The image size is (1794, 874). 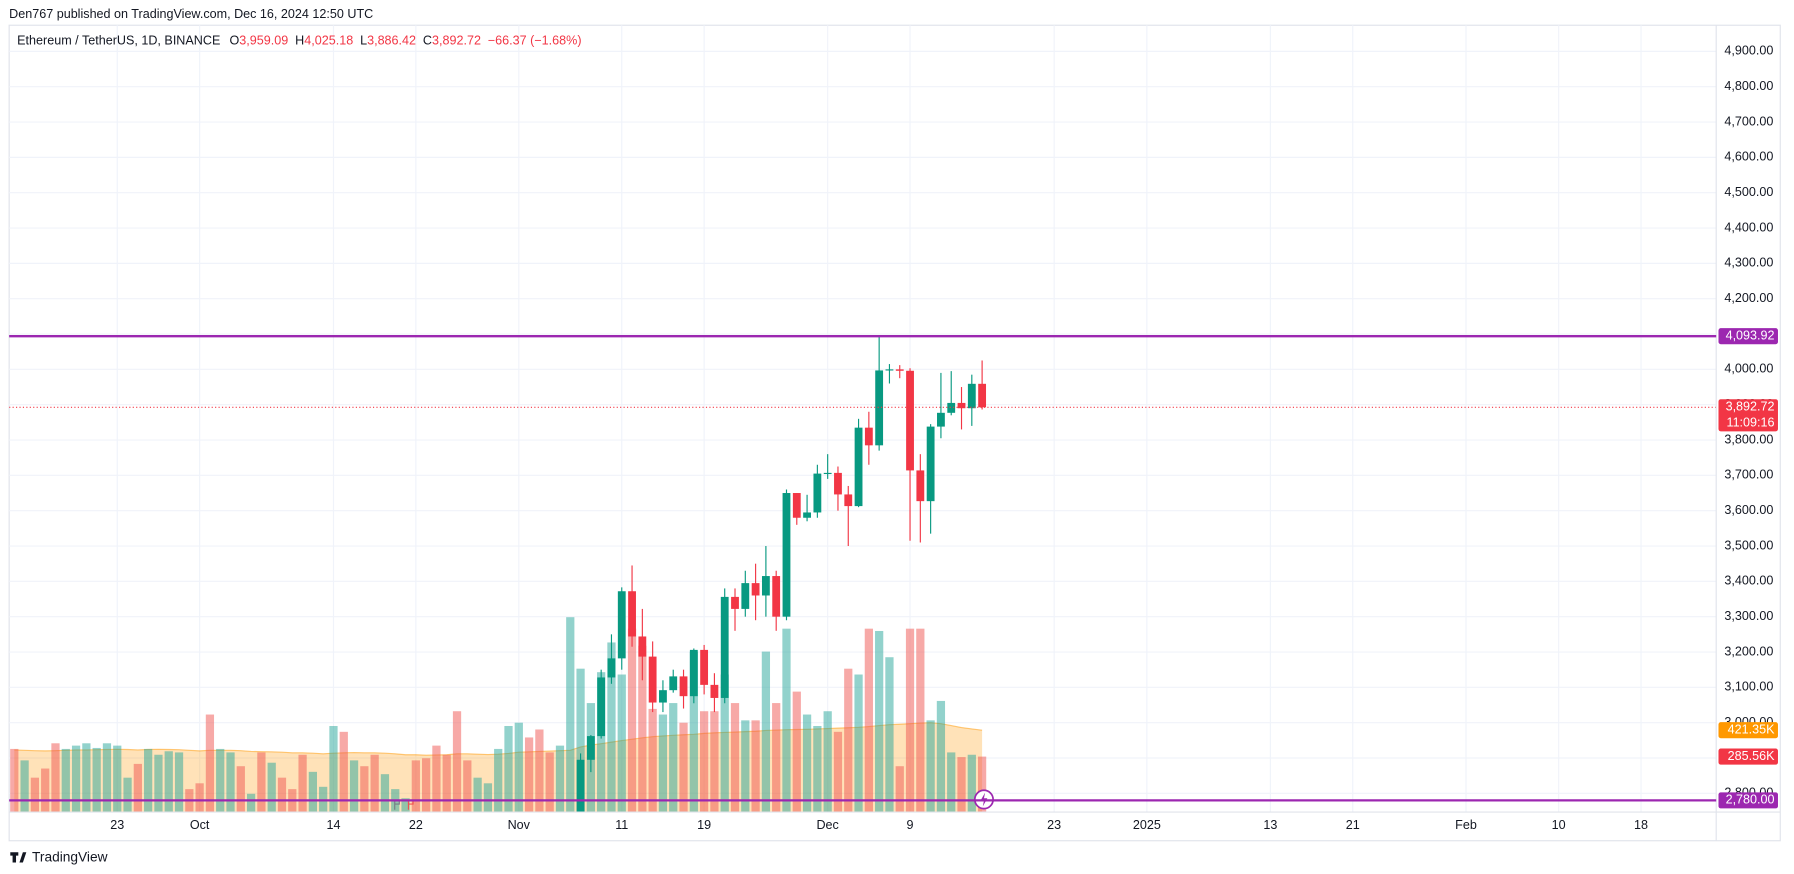 I want to click on y-tick-label: 3,100.00, so click(x=1748, y=687).